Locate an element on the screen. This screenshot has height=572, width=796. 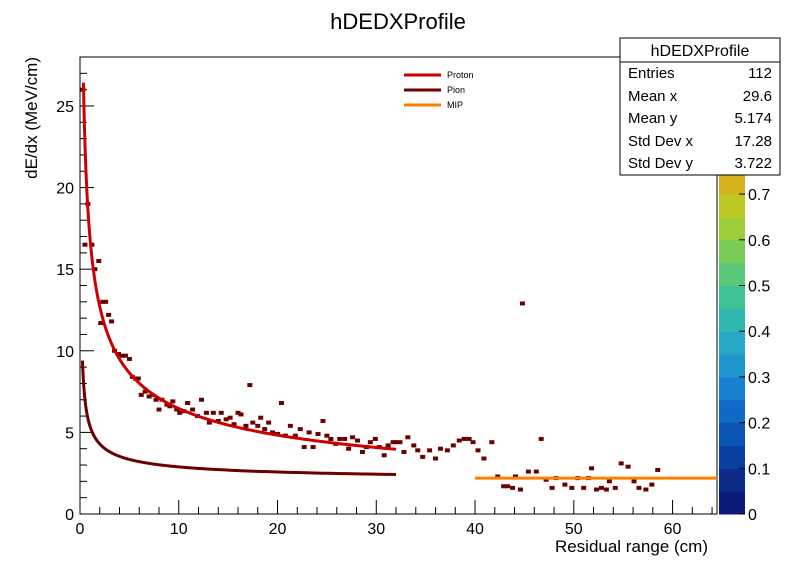
legend-label-pion: Pion is located at coordinates (456, 90).